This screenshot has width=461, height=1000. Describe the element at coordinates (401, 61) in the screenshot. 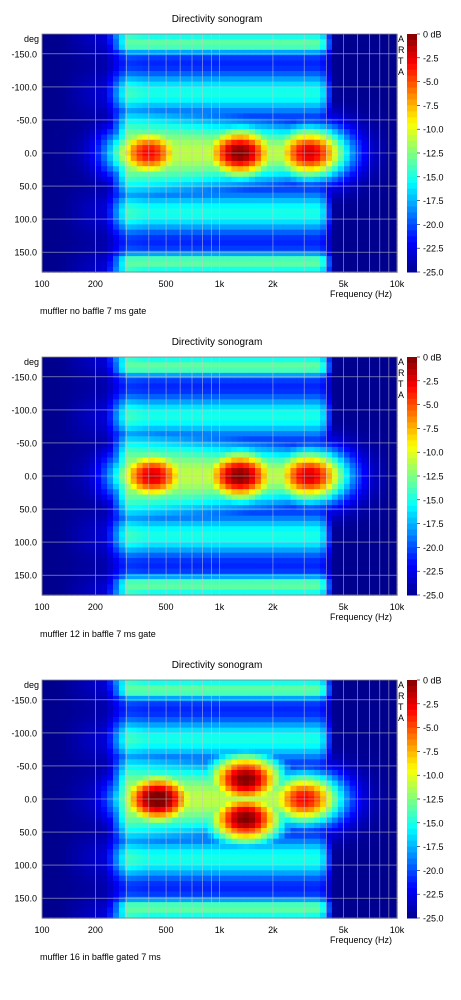

I see `arta-brand-letter: T` at that location.